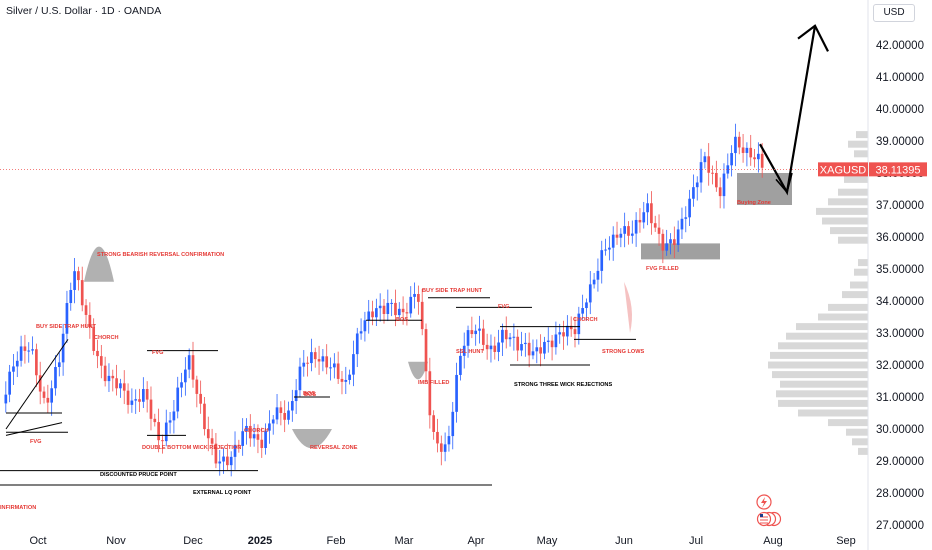 The image size is (932, 550). Describe the element at coordinates (894, 13) in the screenshot. I see `currency-selector: USD` at that location.